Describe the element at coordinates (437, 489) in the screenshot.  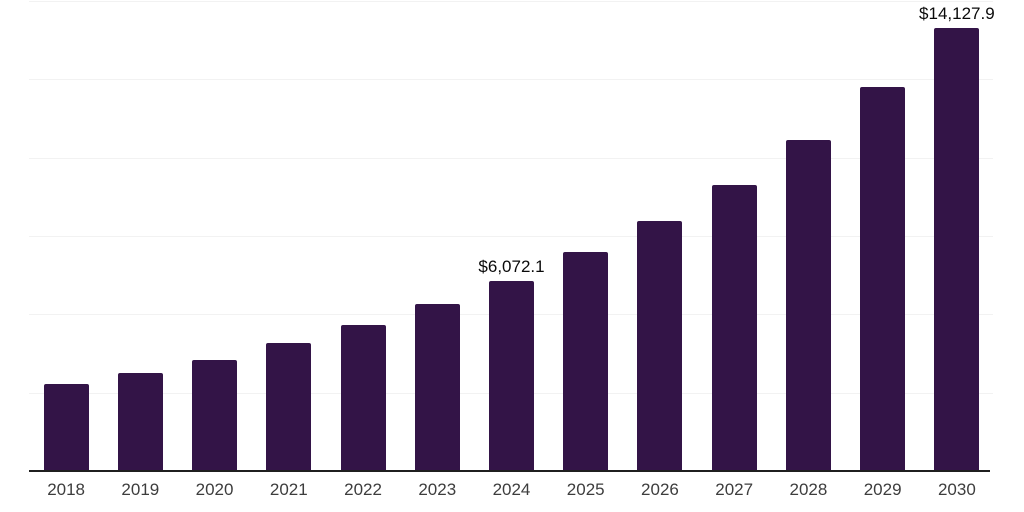
I see `x-tick-label-2023: 2023` at that location.